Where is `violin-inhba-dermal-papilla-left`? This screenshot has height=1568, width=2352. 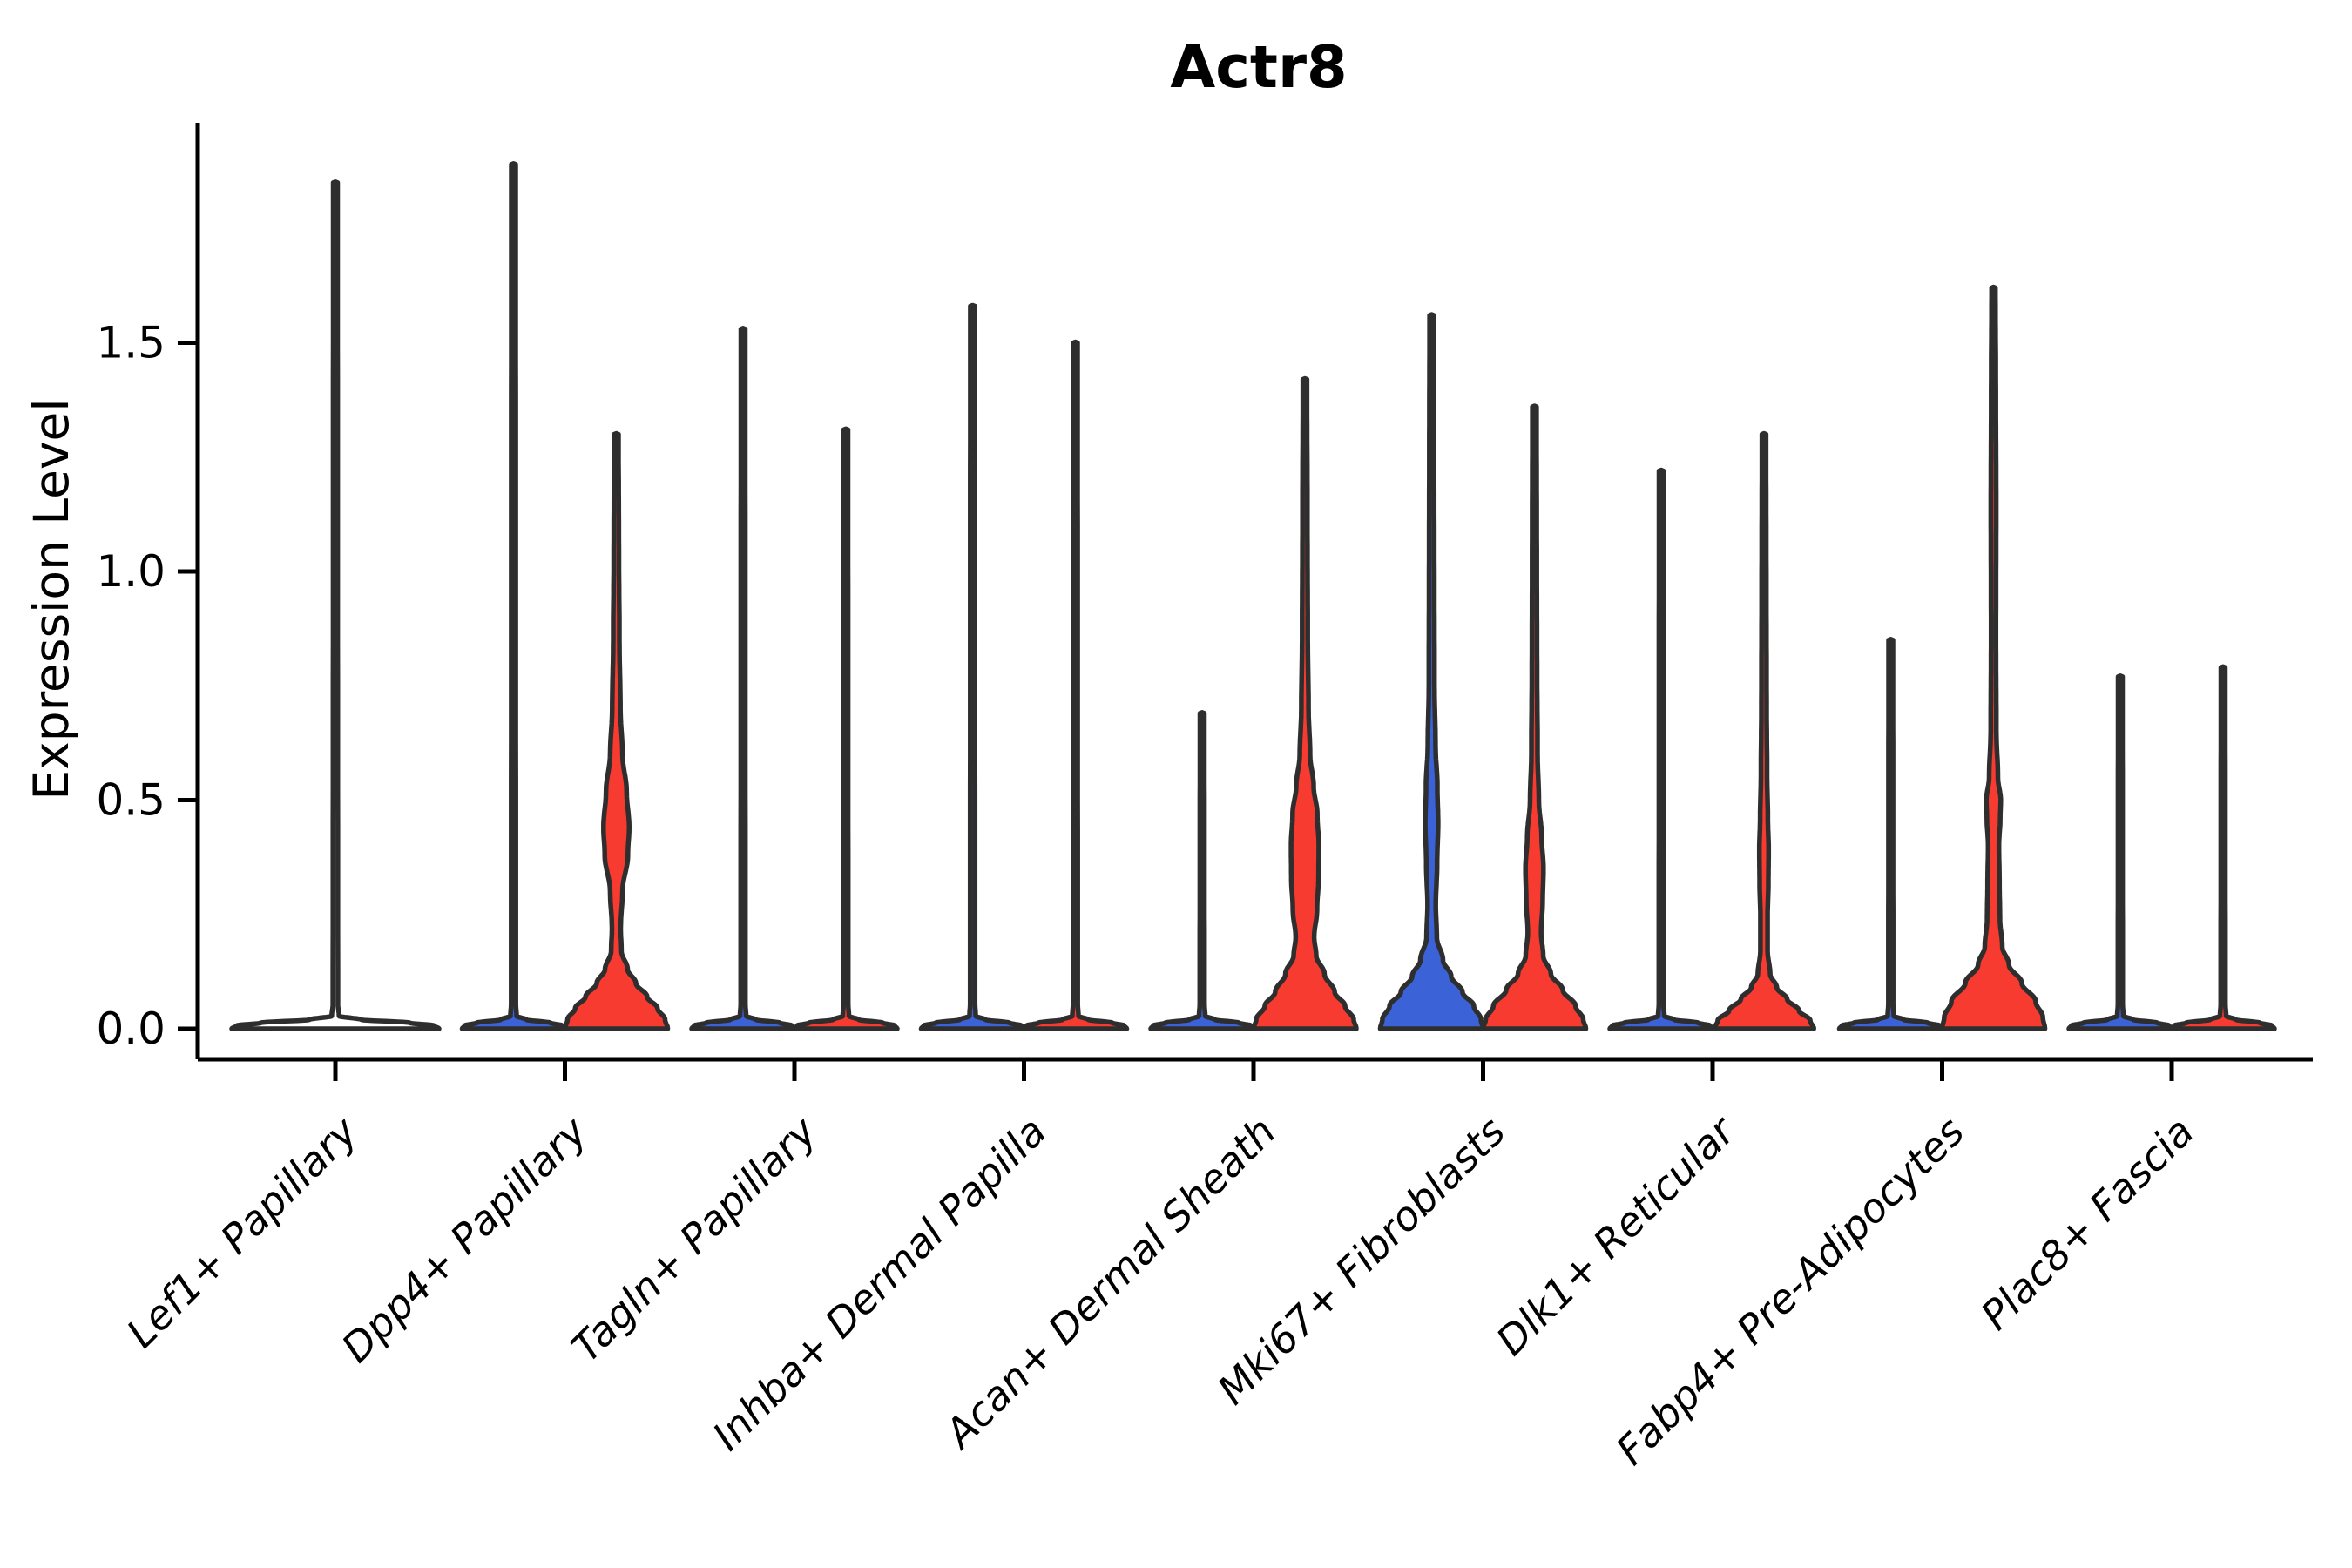
violin-inhba-dermal-papilla-left is located at coordinates (973, 667).